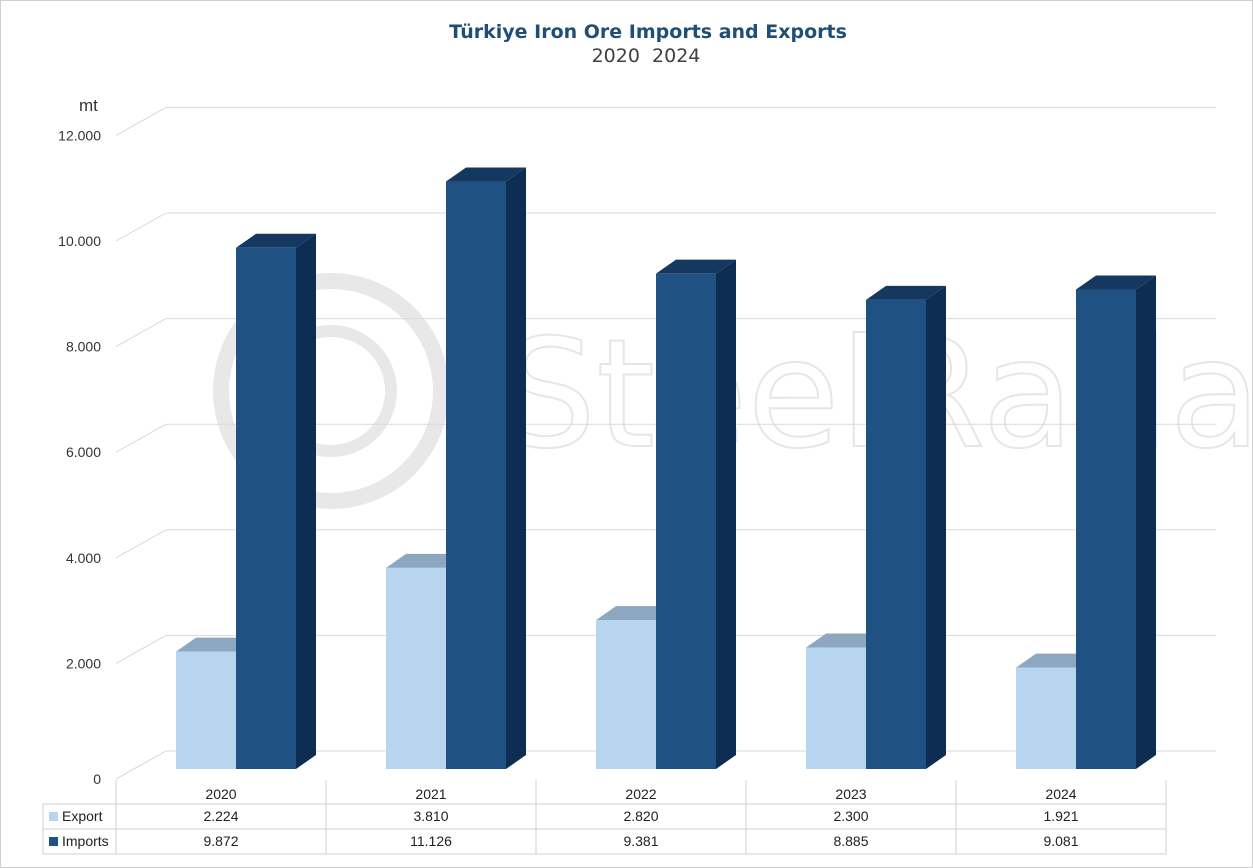 The width and height of the screenshot is (1253, 868). Describe the element at coordinates (79, 241) in the screenshot. I see `y-tick-label: 10.000` at that location.